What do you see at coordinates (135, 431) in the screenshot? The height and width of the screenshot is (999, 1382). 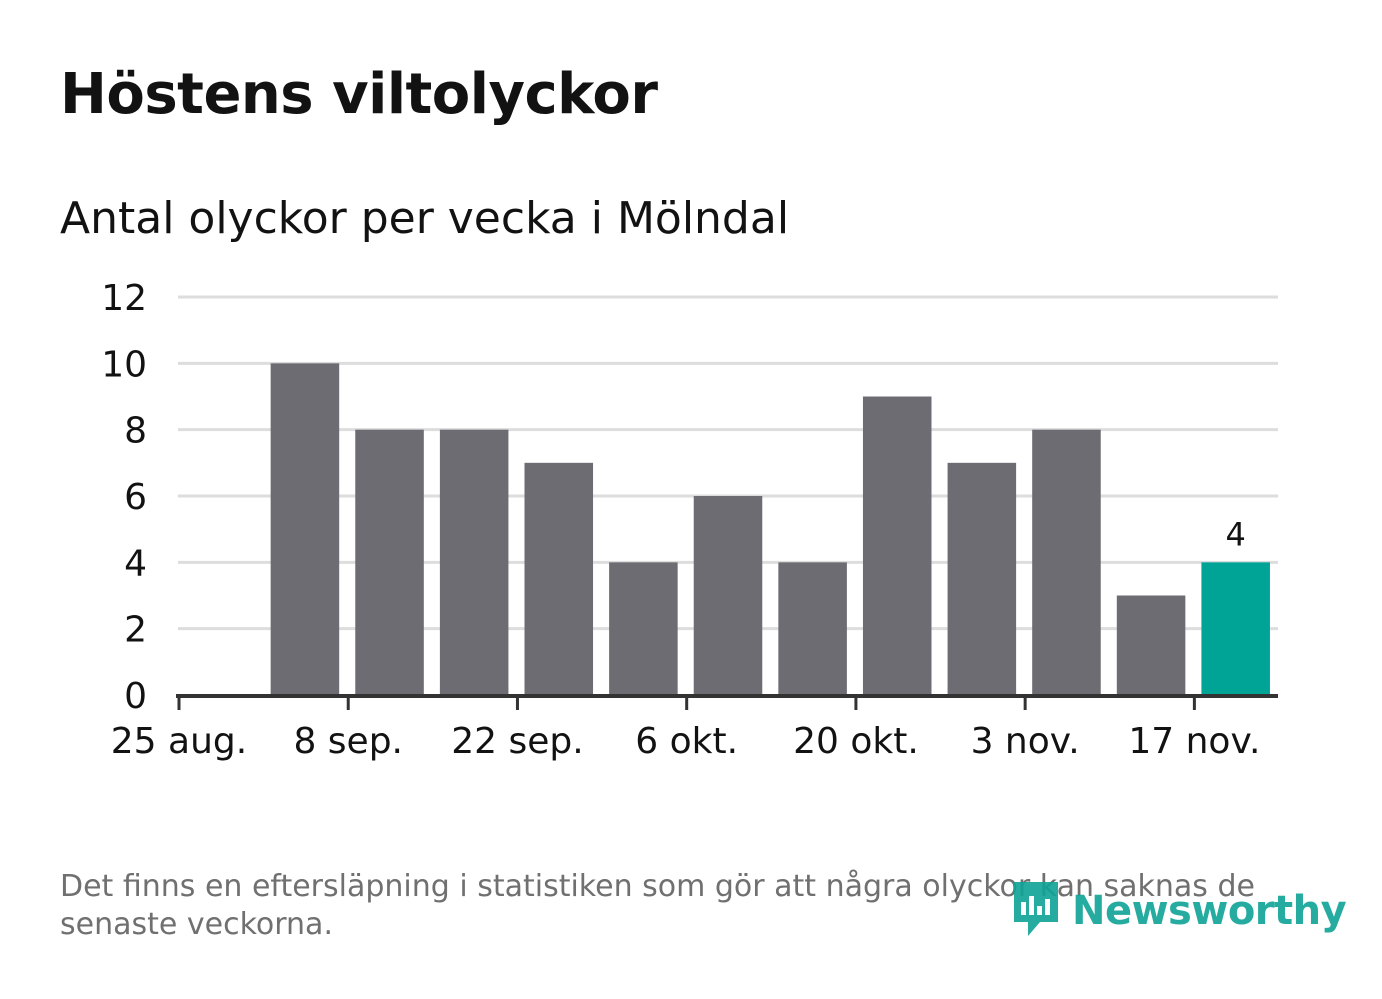 I see `y-tick-label: 8` at bounding box center [135, 431].